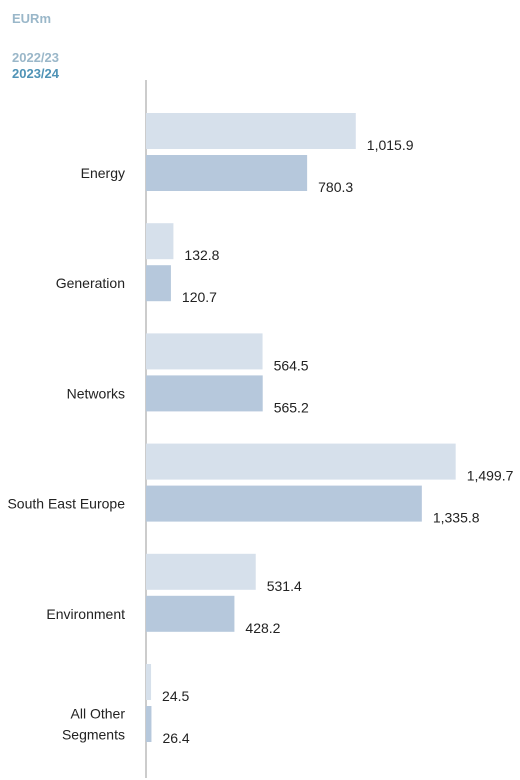 The height and width of the screenshot is (780, 520). What do you see at coordinates (284, 586) in the screenshot?
I see `data-label: 531.4` at bounding box center [284, 586].